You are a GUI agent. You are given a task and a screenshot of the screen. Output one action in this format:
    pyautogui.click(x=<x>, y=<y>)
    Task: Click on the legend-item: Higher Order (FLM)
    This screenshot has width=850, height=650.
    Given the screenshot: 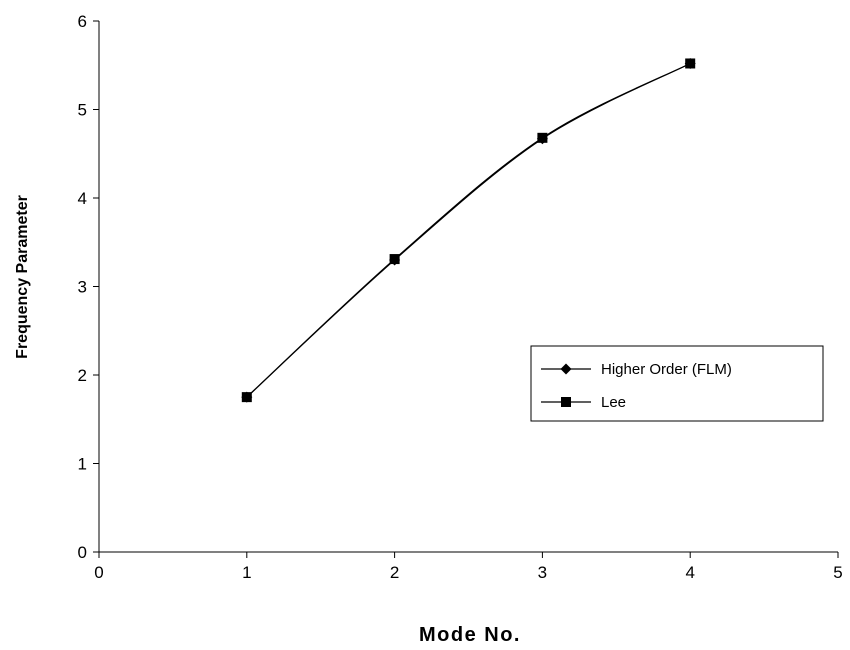 What is the action you would take?
    pyautogui.click(x=636, y=369)
    